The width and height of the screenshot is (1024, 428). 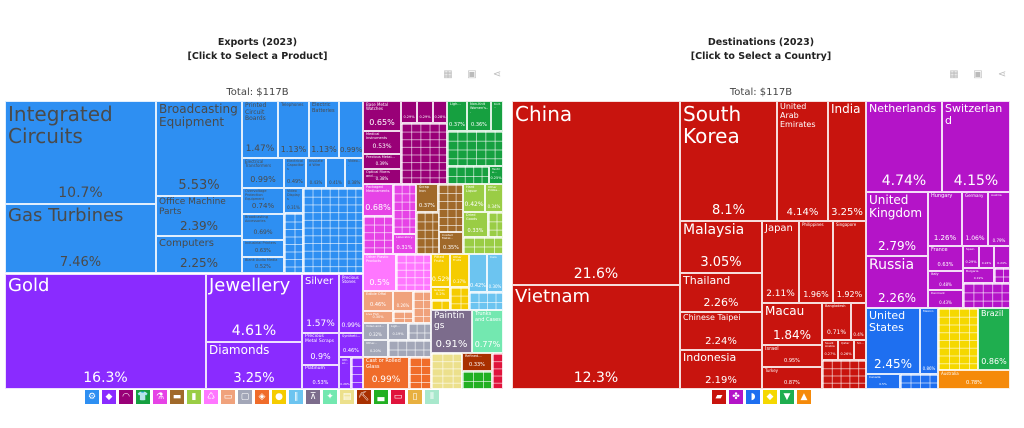 What do you see at coordinates (770, 397) in the screenshot?
I see `africa-icon: ◆` at bounding box center [770, 397].